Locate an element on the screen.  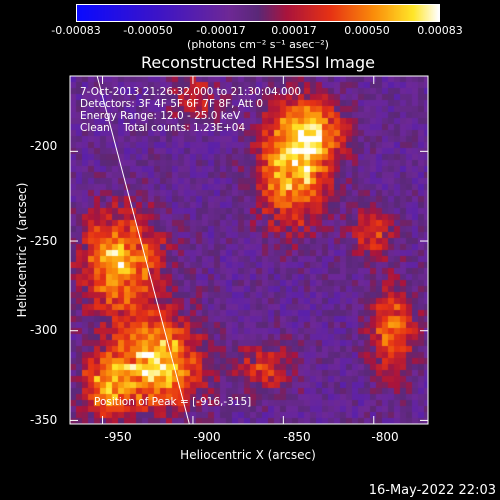
y-tick-label: -200 is located at coordinates (44, 146).